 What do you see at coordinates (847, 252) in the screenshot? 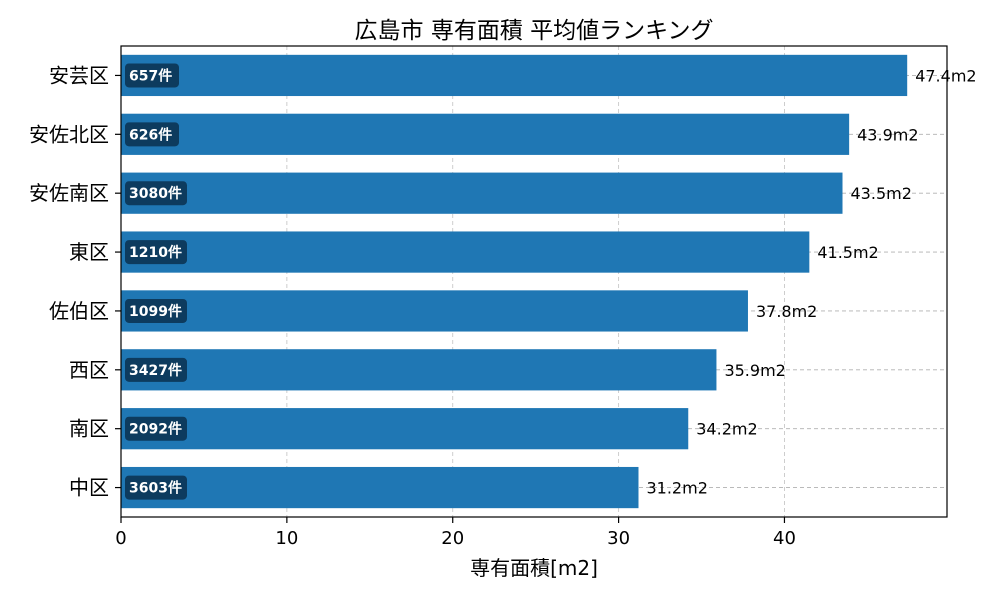
I see `value-label: 41.5m2` at bounding box center [847, 252].